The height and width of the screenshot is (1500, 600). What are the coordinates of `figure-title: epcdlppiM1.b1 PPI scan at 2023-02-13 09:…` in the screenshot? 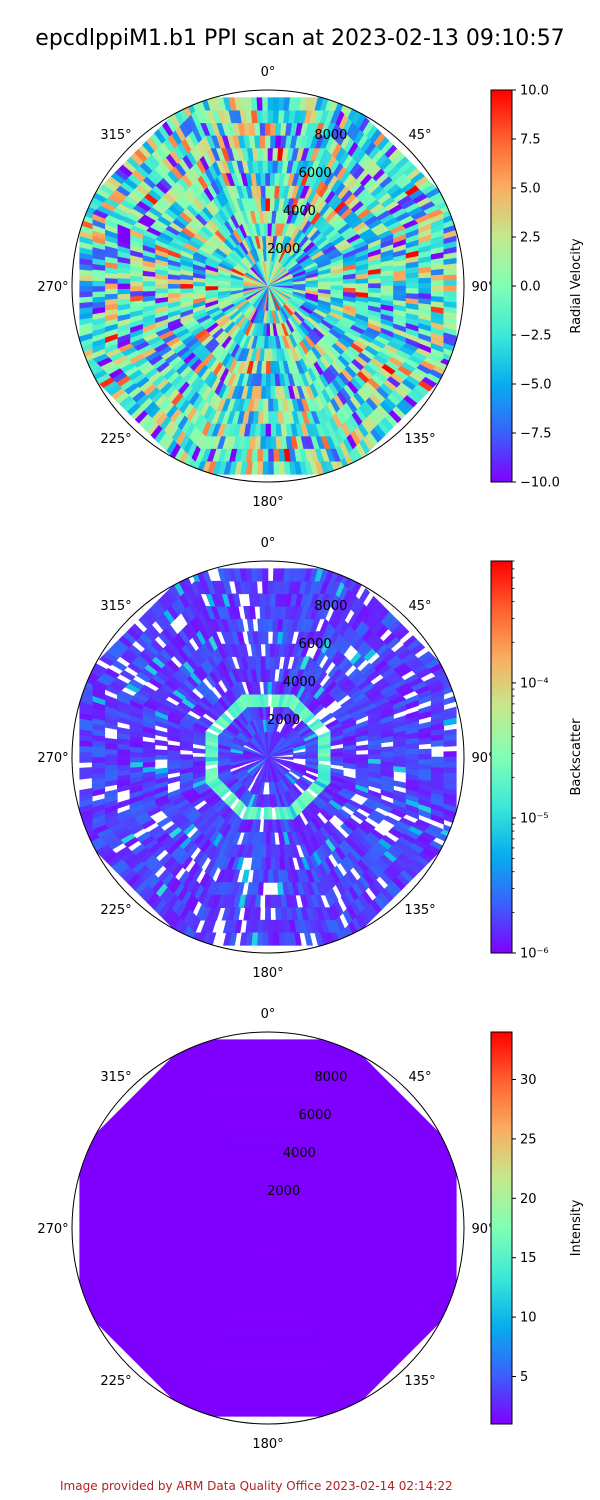 It's located at (300, 38).